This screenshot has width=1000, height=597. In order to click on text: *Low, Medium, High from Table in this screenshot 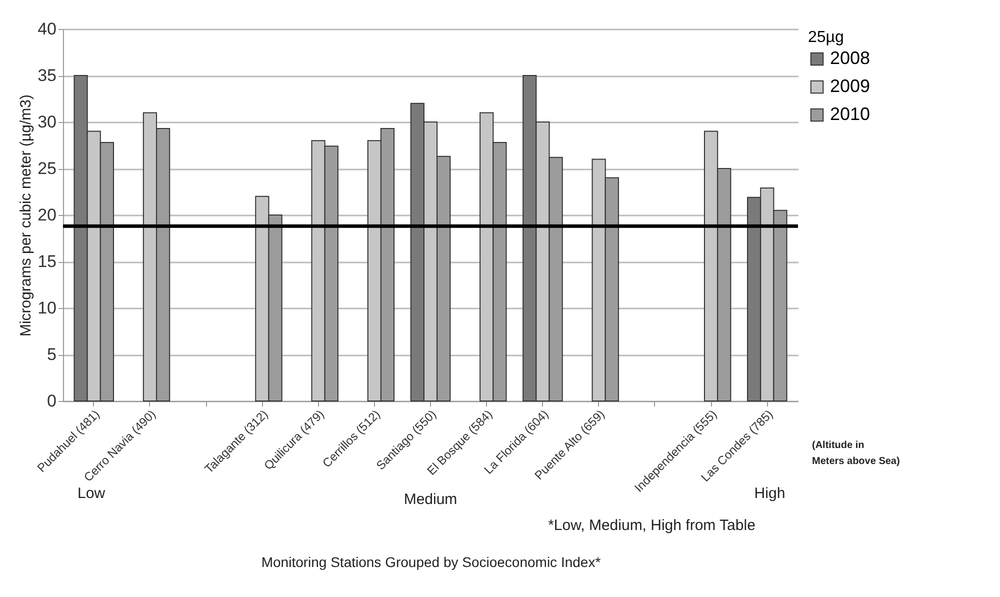, I will do `click(652, 525)`.